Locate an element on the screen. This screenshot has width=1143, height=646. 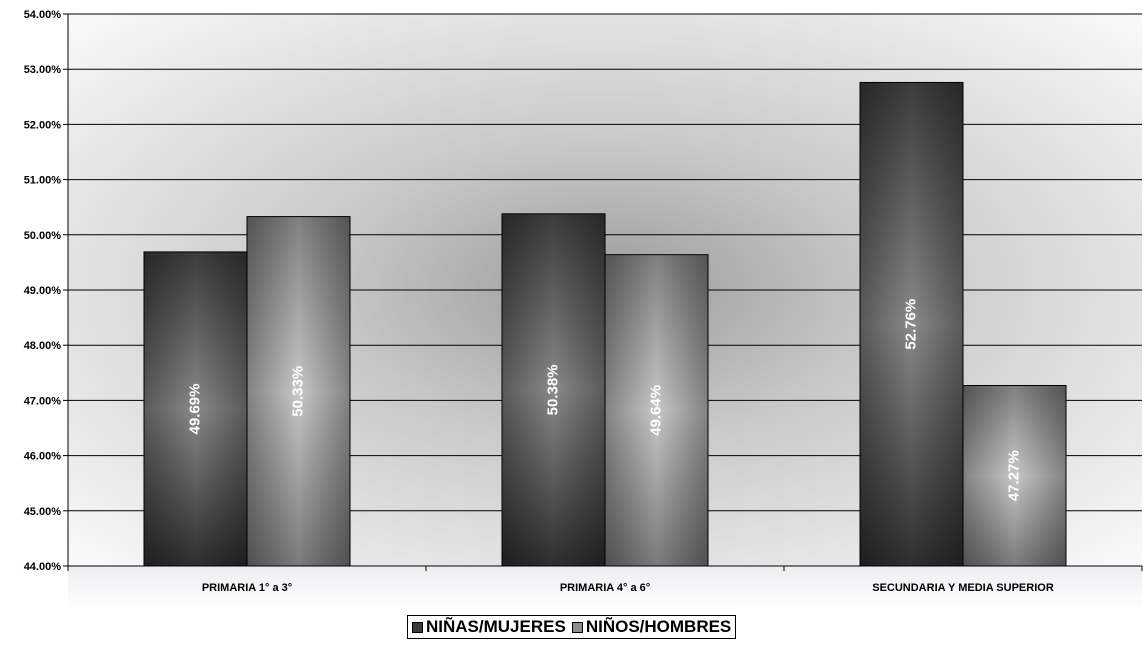
data-label: 47.27% is located at coordinates (1013, 475).